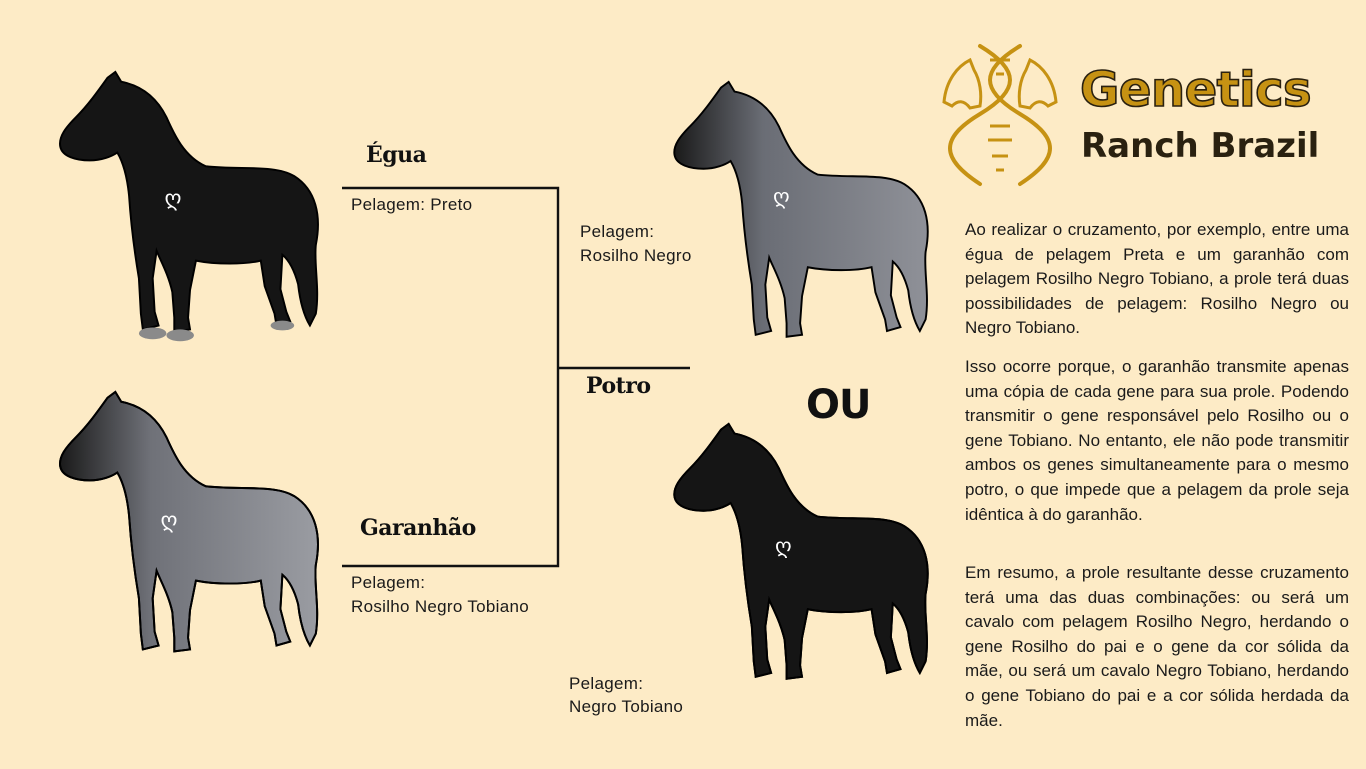 Image resolution: width=1366 pixels, height=769 pixels. What do you see at coordinates (803, 218) in the screenshot?
I see `foal-rosilho-negro-illustration: ღ` at bounding box center [803, 218].